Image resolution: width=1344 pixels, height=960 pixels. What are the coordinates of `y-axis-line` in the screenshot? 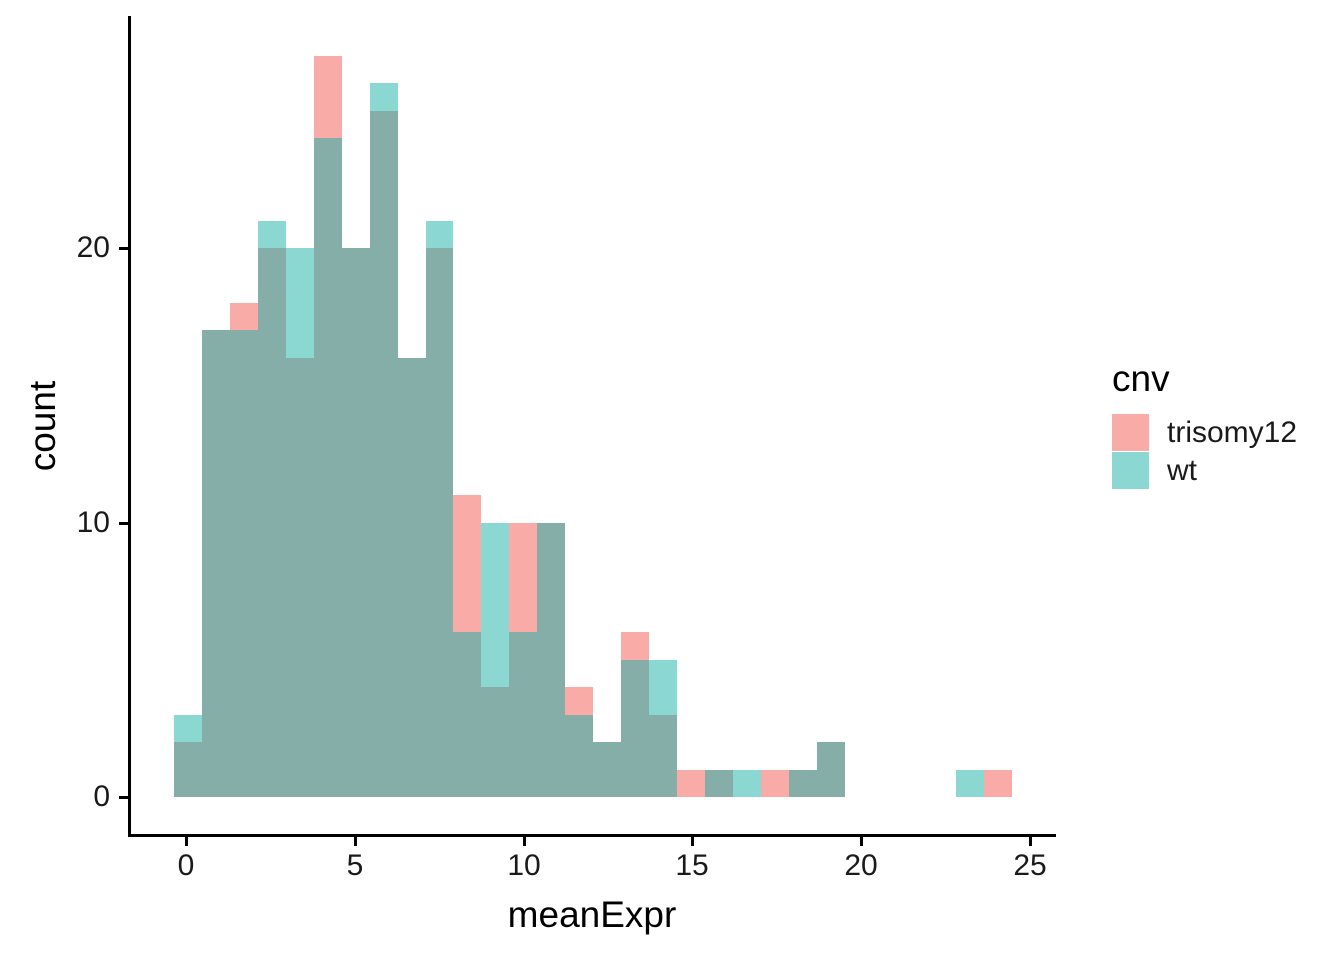 It's located at (129, 426).